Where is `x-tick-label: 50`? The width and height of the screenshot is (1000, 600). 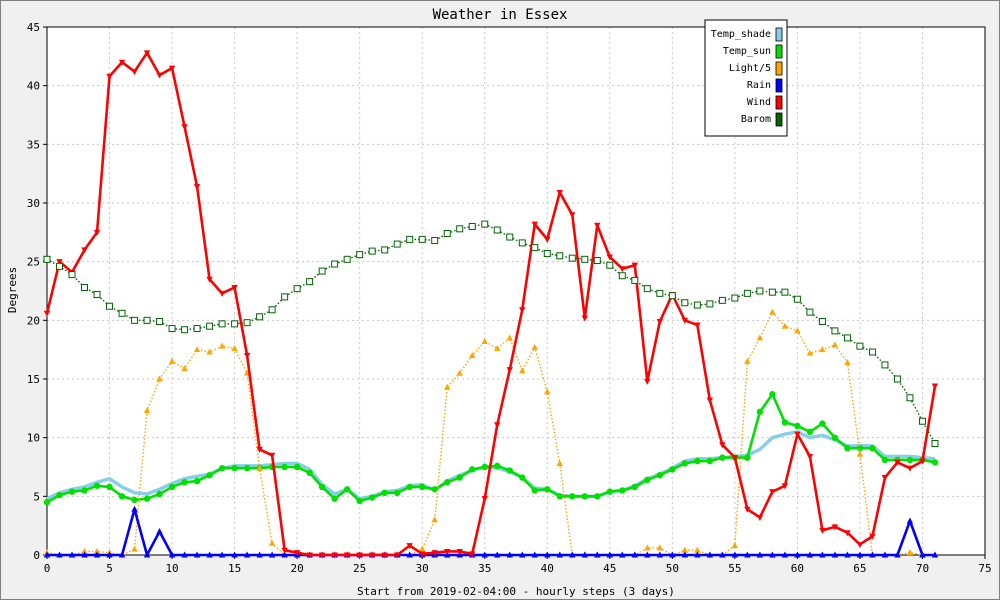 x-tick-label: 50 is located at coordinates (672, 568).